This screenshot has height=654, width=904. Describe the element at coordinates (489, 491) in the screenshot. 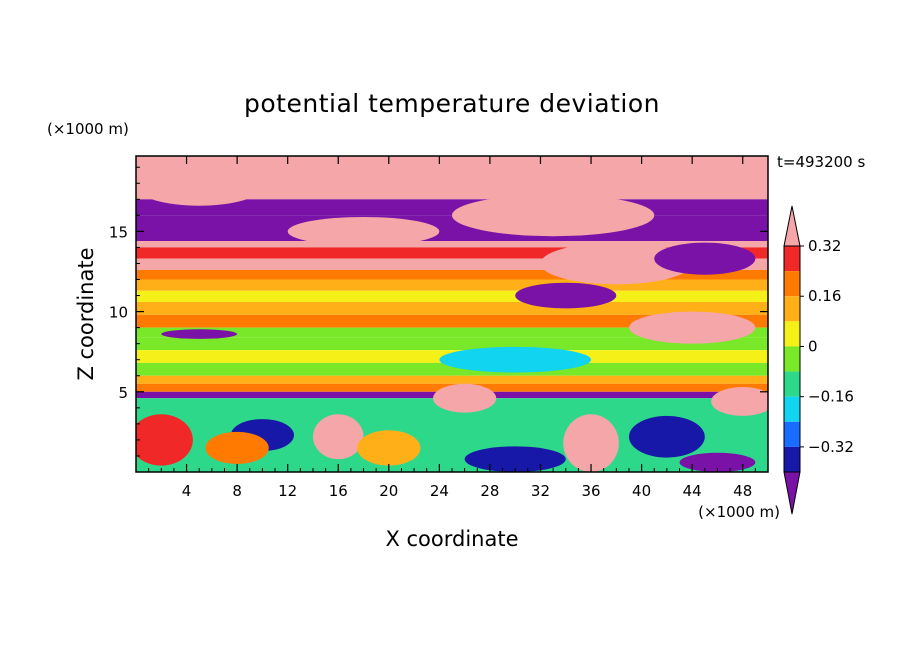

I see `x-tick-label: 28` at that location.